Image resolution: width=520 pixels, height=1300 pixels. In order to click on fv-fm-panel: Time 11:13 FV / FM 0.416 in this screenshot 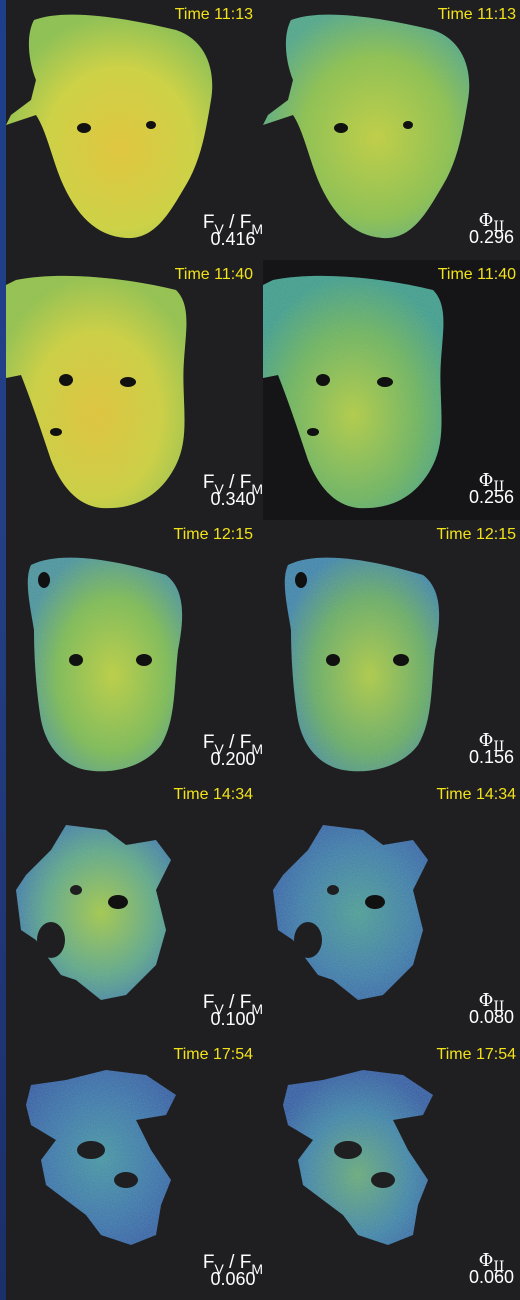, I will do `click(134, 130)`.